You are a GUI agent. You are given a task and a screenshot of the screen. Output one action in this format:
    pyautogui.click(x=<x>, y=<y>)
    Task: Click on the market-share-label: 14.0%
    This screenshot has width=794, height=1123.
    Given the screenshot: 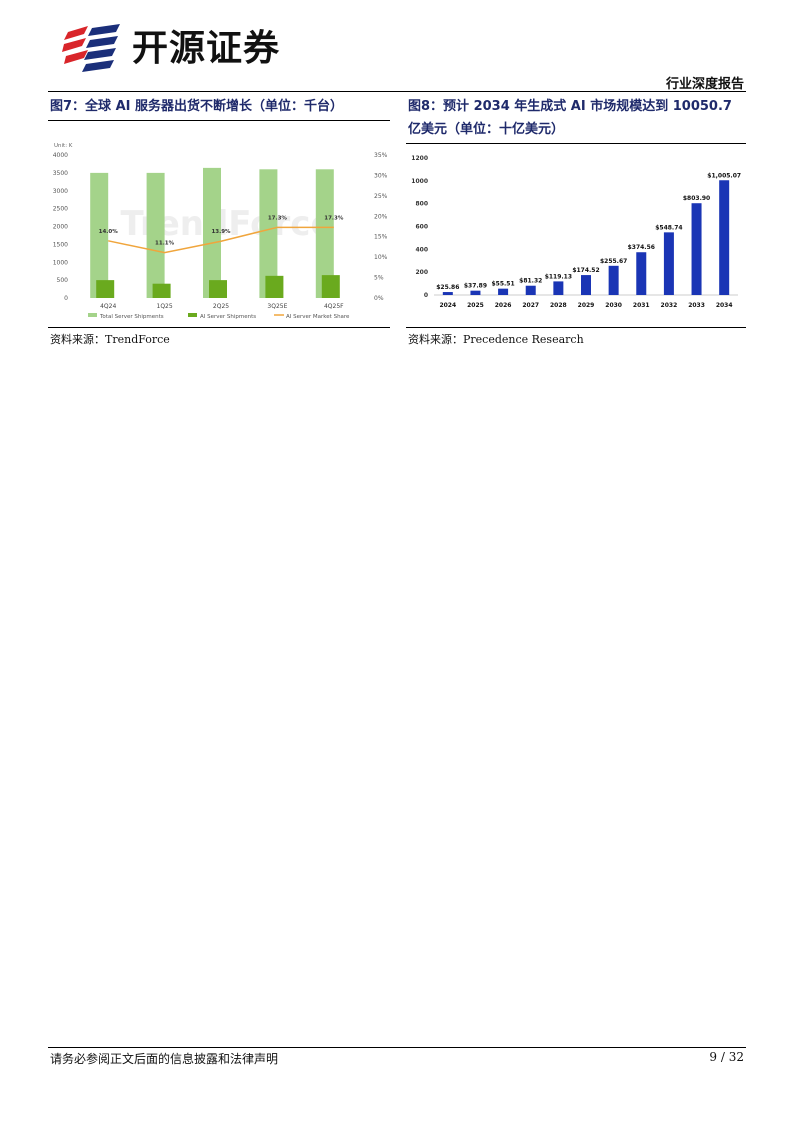 What is the action you would take?
    pyautogui.click(x=109, y=232)
    